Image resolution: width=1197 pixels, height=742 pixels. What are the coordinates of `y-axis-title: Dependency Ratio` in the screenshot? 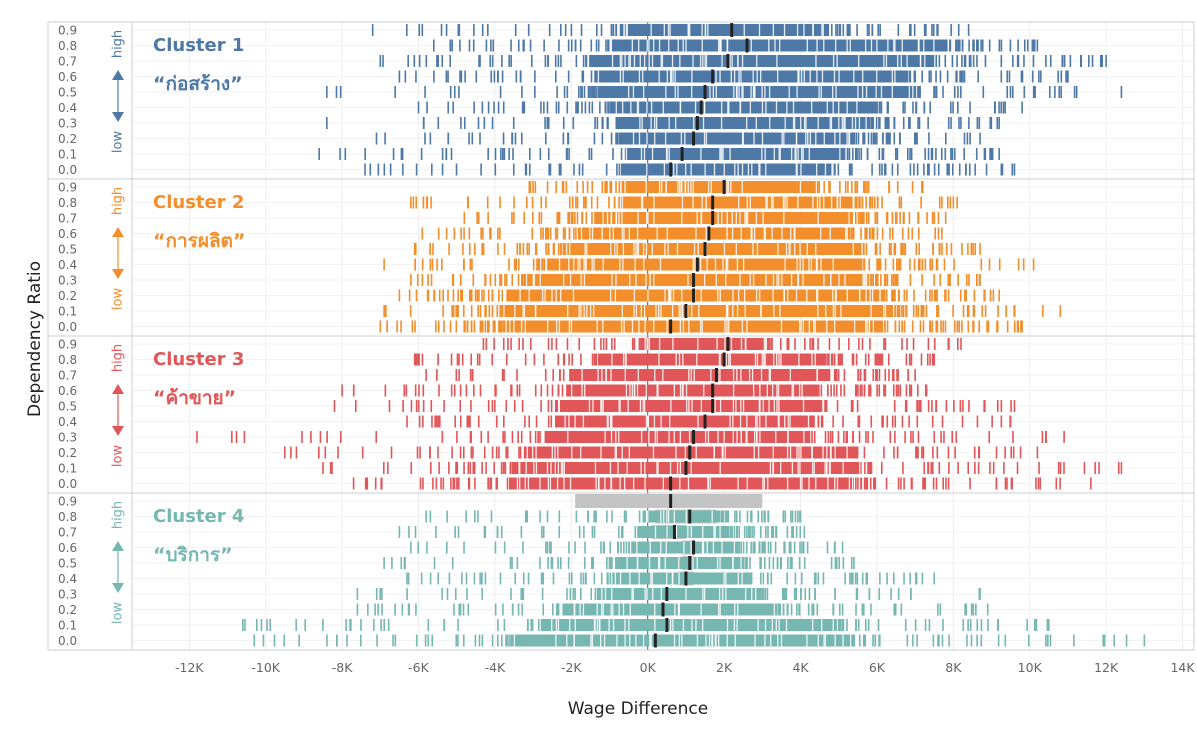 It's located at (35, 339).